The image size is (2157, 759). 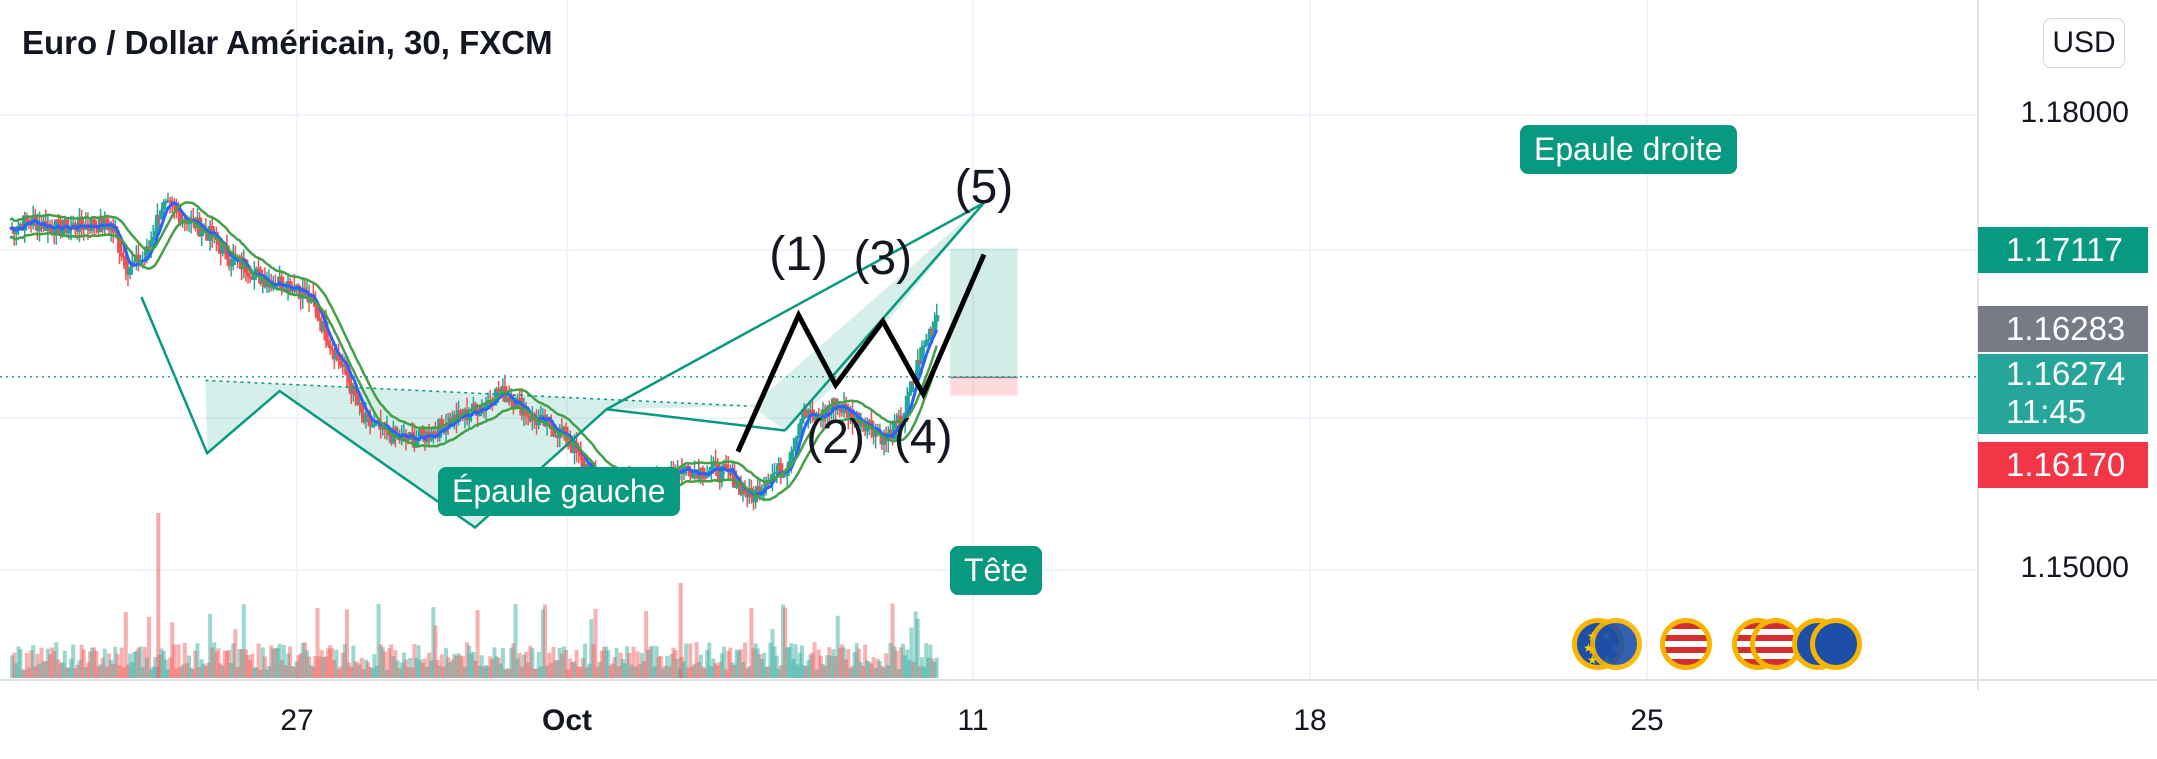 What do you see at coordinates (1686, 644) in the screenshot?
I see `us-flag-icon` at bounding box center [1686, 644].